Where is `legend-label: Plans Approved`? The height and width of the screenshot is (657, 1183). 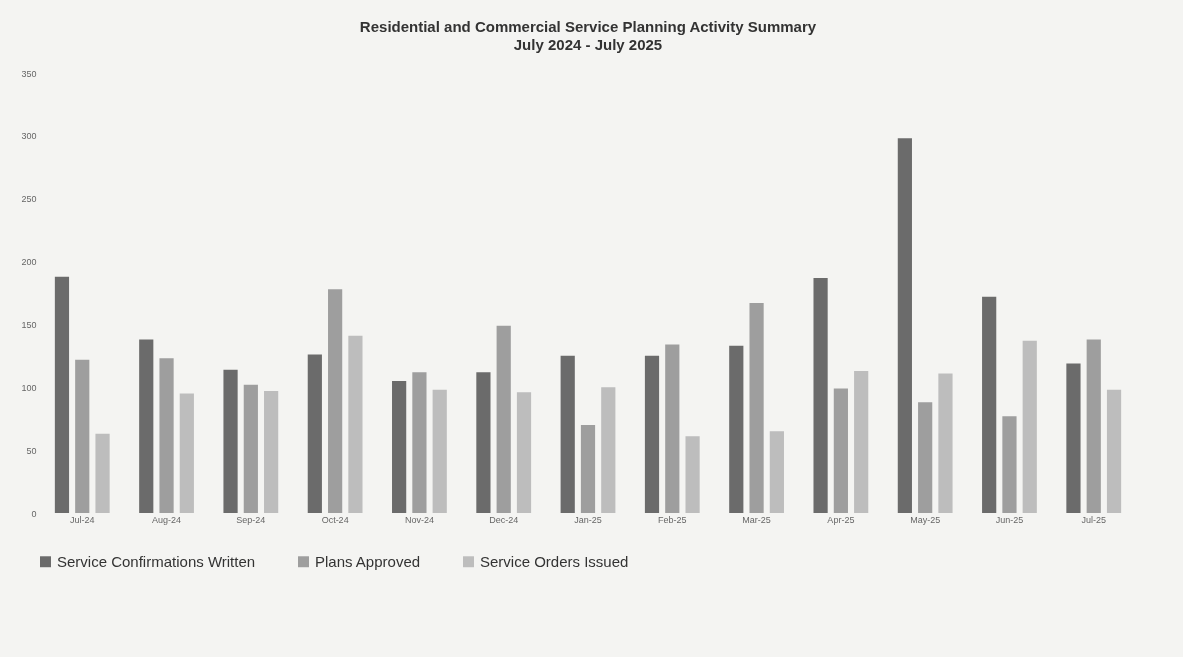
legend-label: Plans Approved is located at coordinates (368, 561).